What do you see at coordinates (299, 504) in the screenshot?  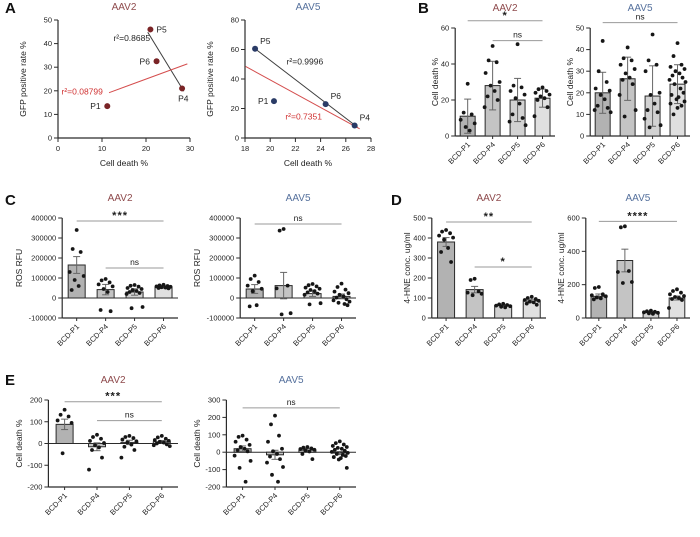 I see `category-label: BCD-P5` at bounding box center [299, 504].